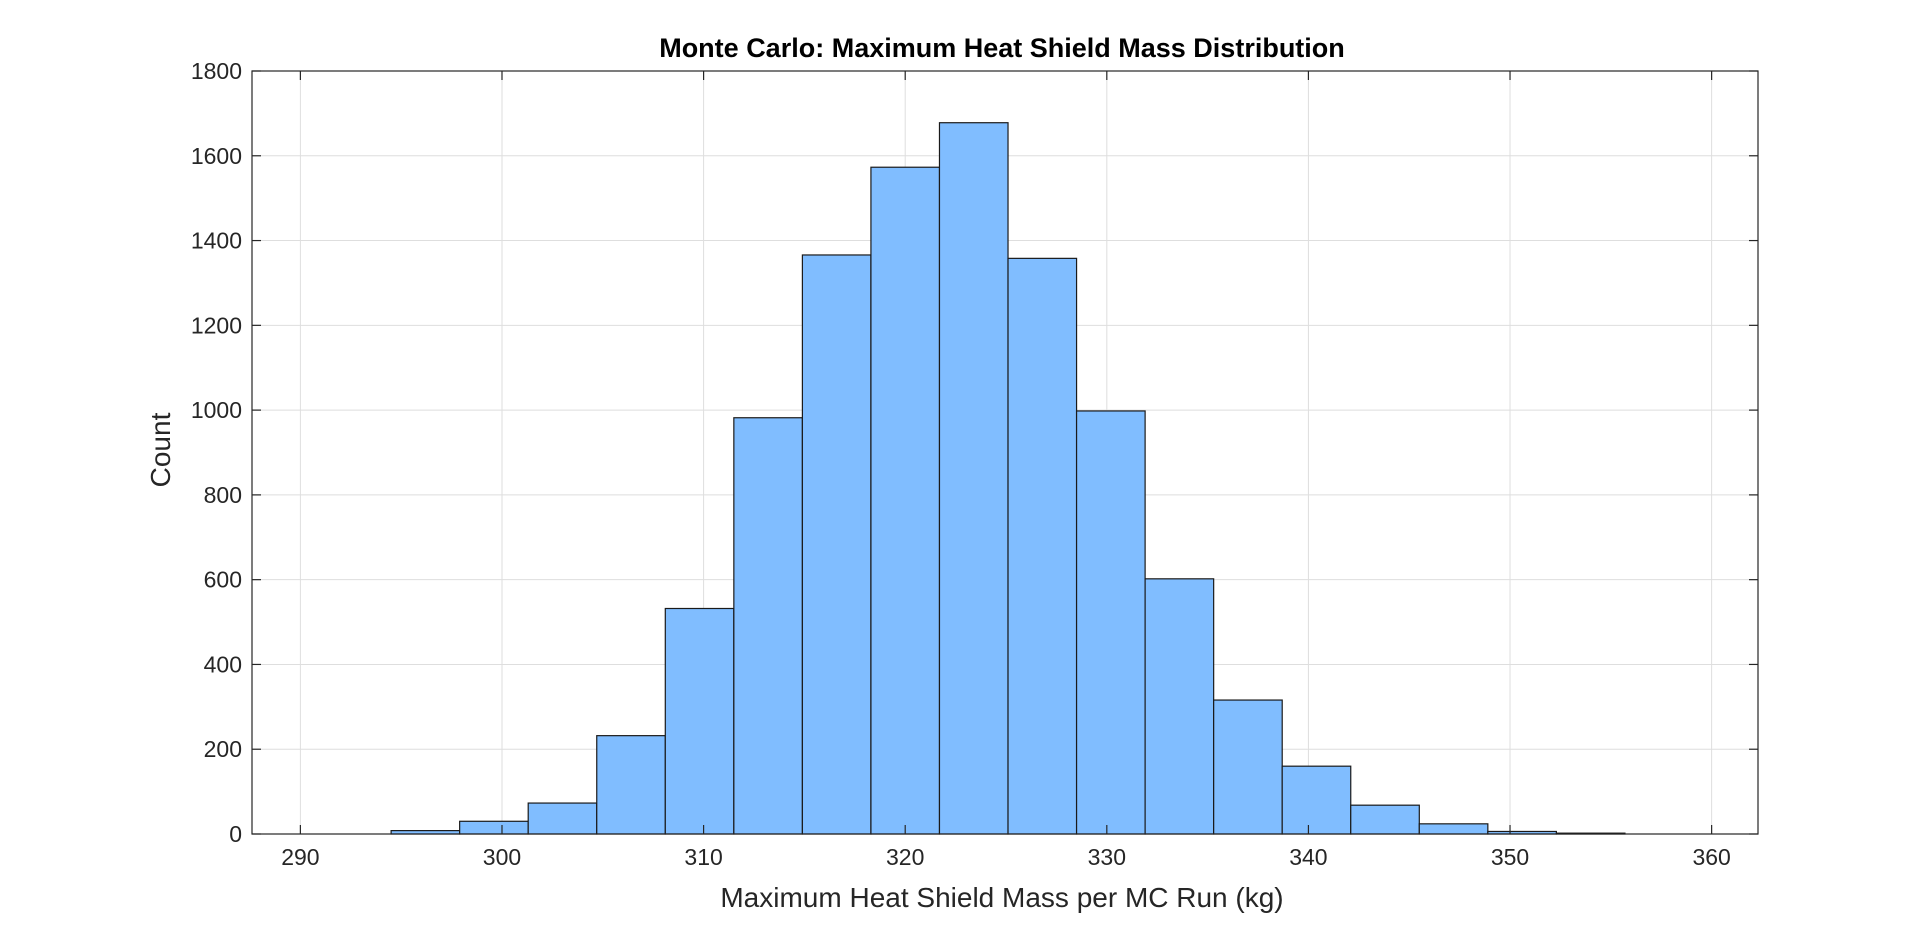 The height and width of the screenshot is (931, 1920). What do you see at coordinates (1510, 857) in the screenshot?
I see `x-tick-label: 350` at bounding box center [1510, 857].